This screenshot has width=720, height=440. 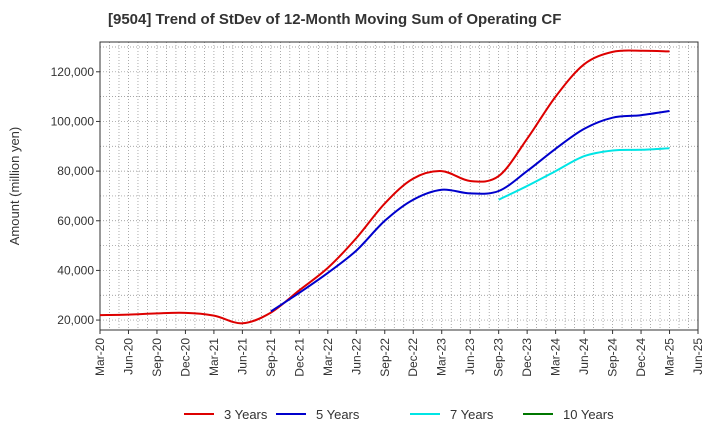 What do you see at coordinates (472, 414) in the screenshot?
I see `legend-label-7-years: 7 Years` at bounding box center [472, 414].